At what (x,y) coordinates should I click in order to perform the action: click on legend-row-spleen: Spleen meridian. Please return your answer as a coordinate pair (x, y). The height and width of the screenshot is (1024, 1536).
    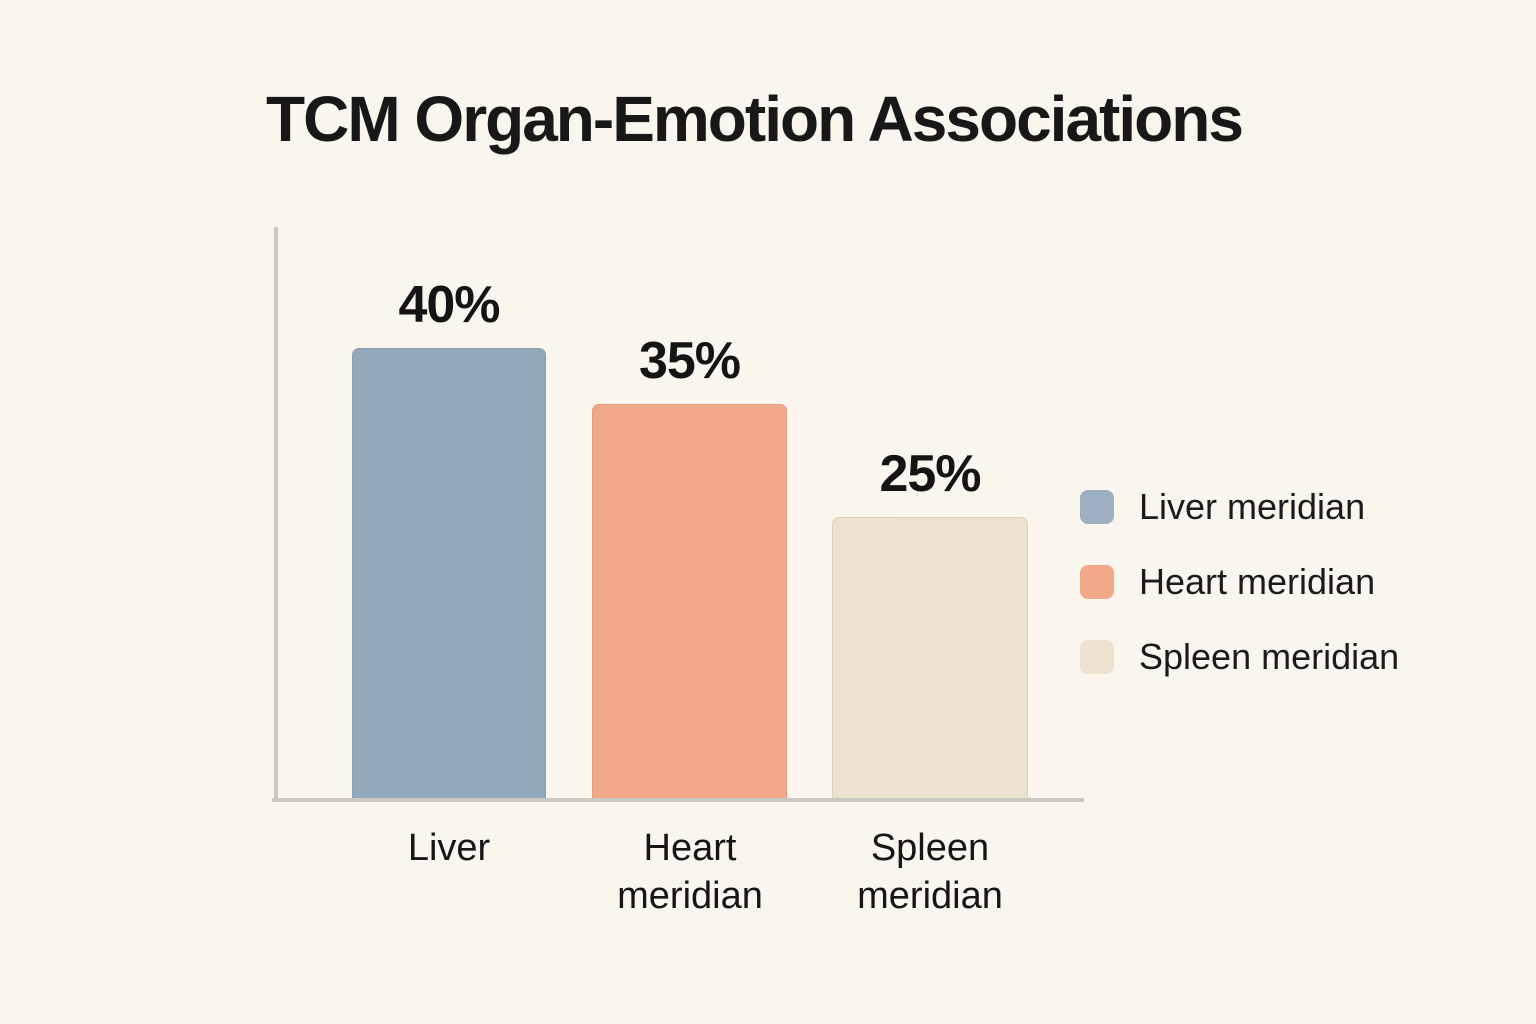
    Looking at the image, I should click on (1239, 657).